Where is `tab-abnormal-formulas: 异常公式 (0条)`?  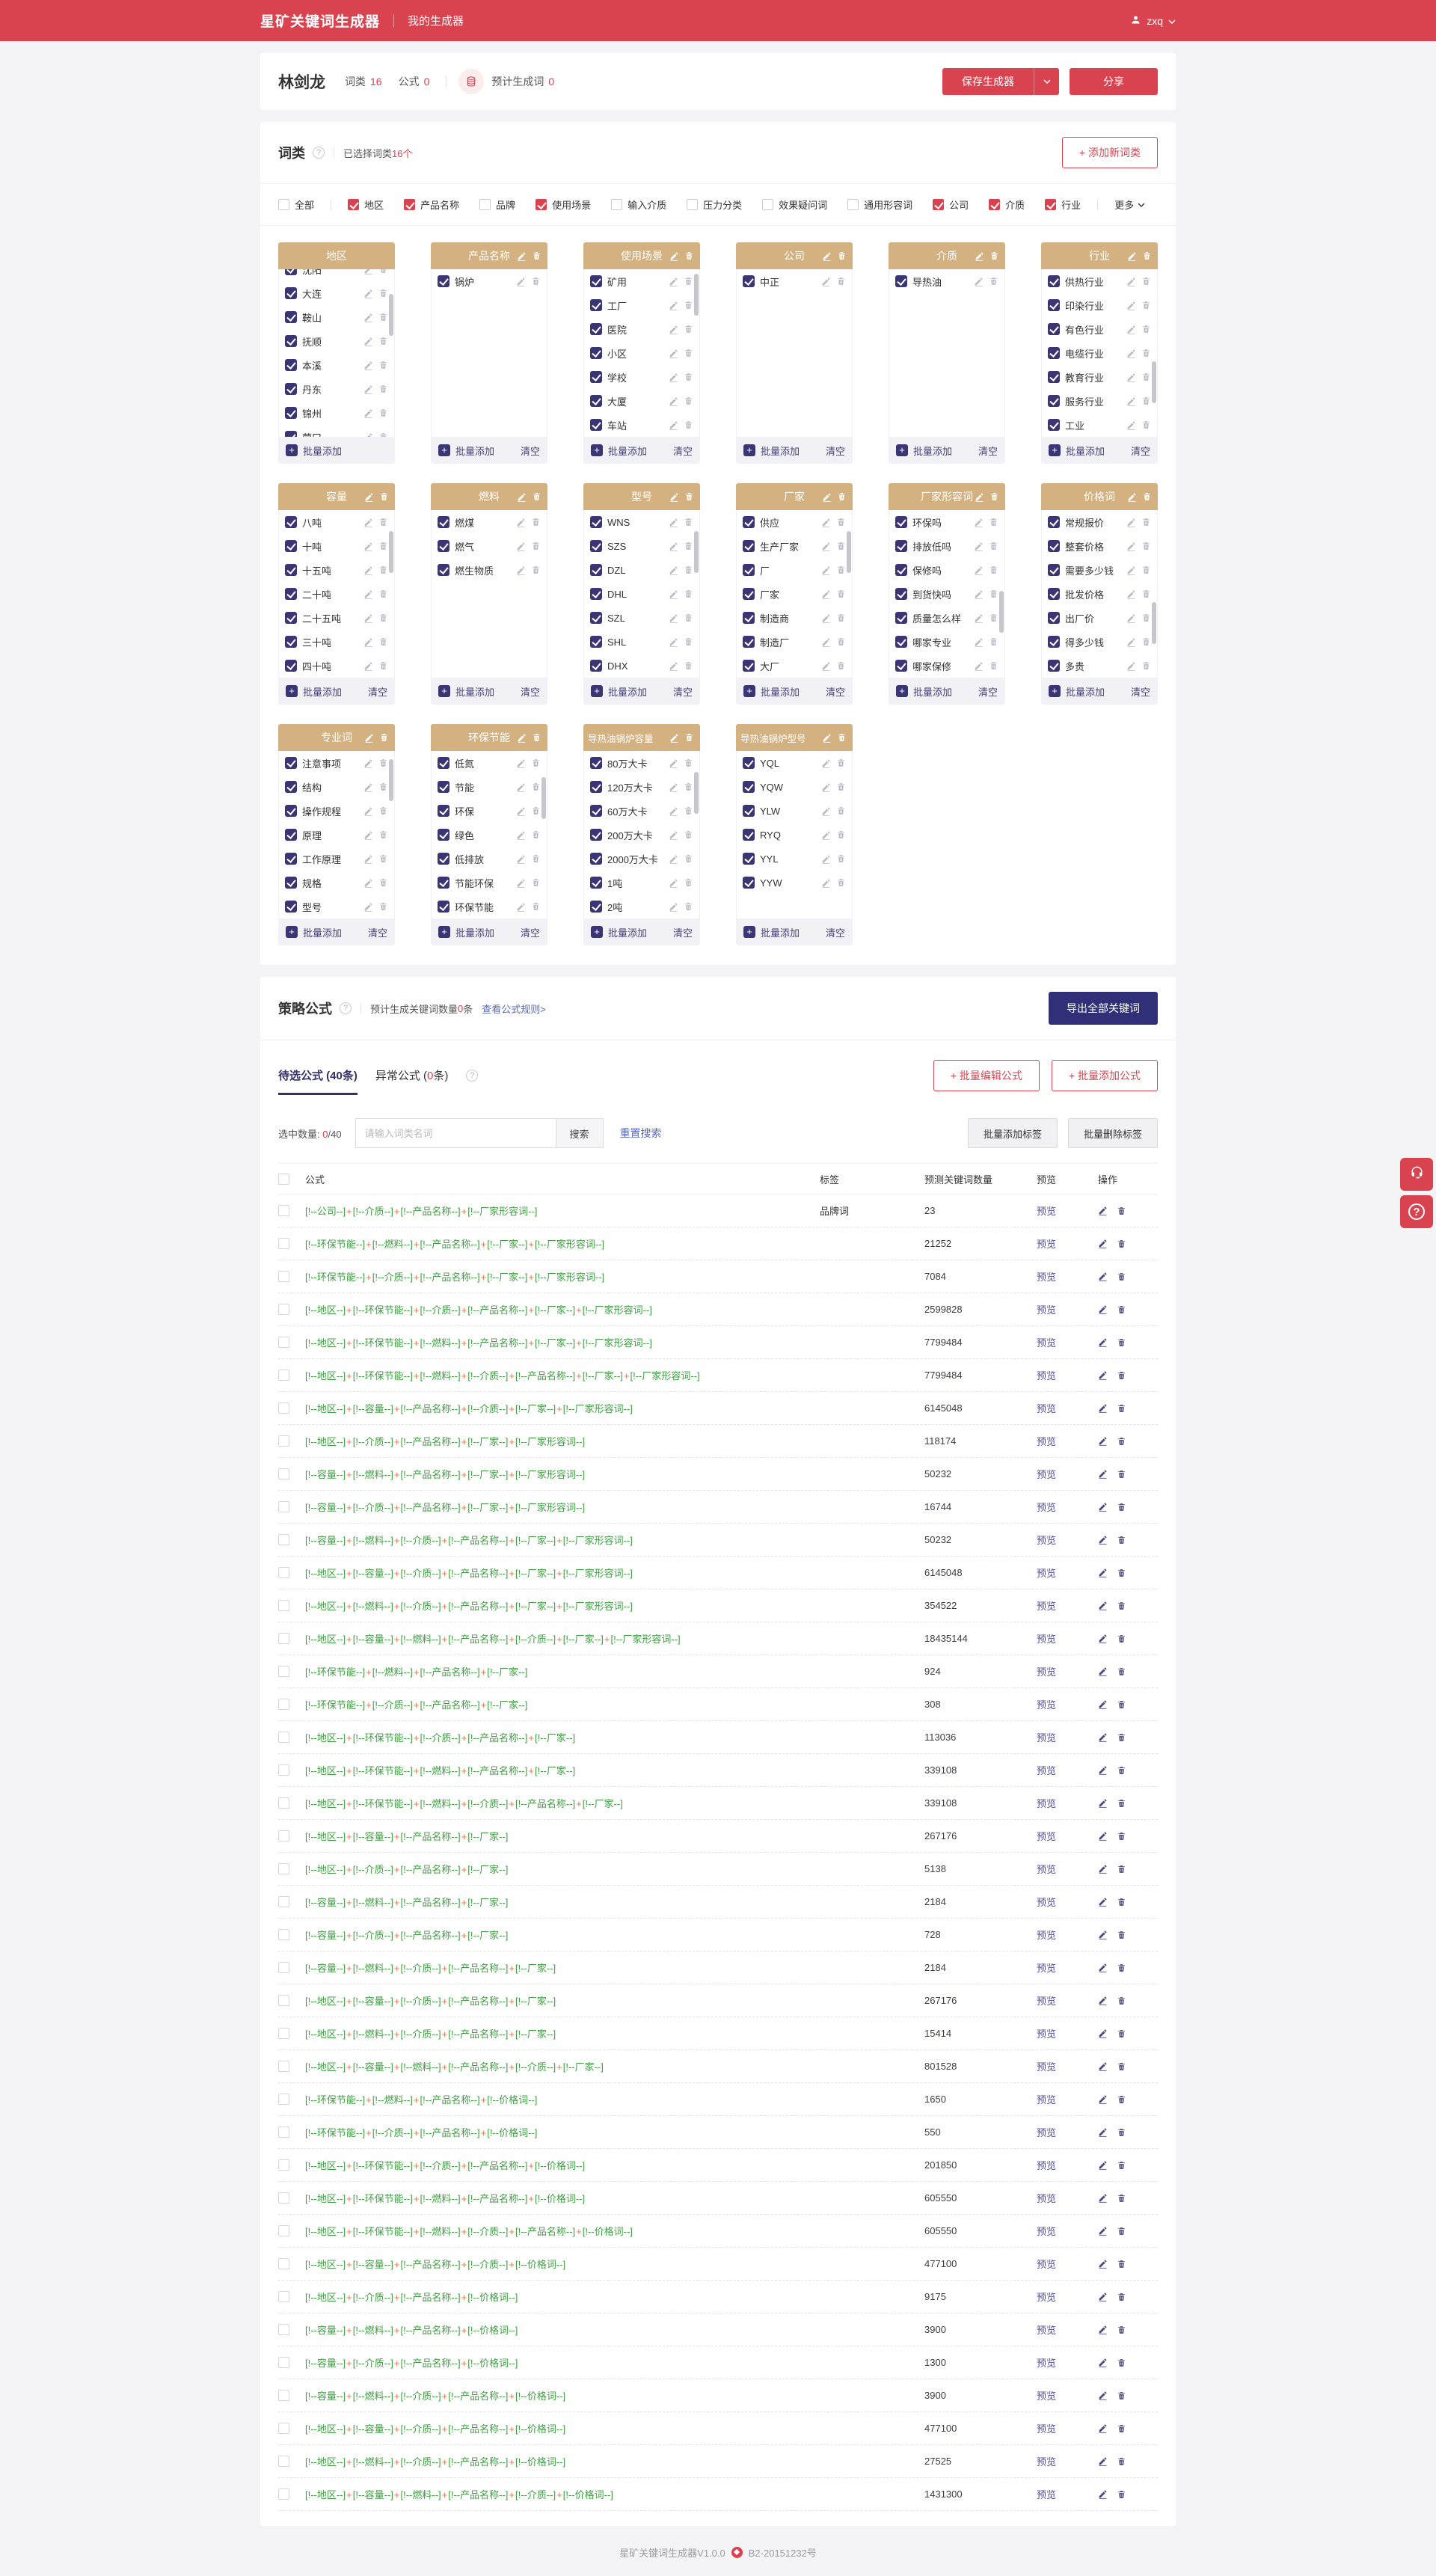
tab-abnormal-formulas: 异常公式 (0条) is located at coordinates (412, 1075).